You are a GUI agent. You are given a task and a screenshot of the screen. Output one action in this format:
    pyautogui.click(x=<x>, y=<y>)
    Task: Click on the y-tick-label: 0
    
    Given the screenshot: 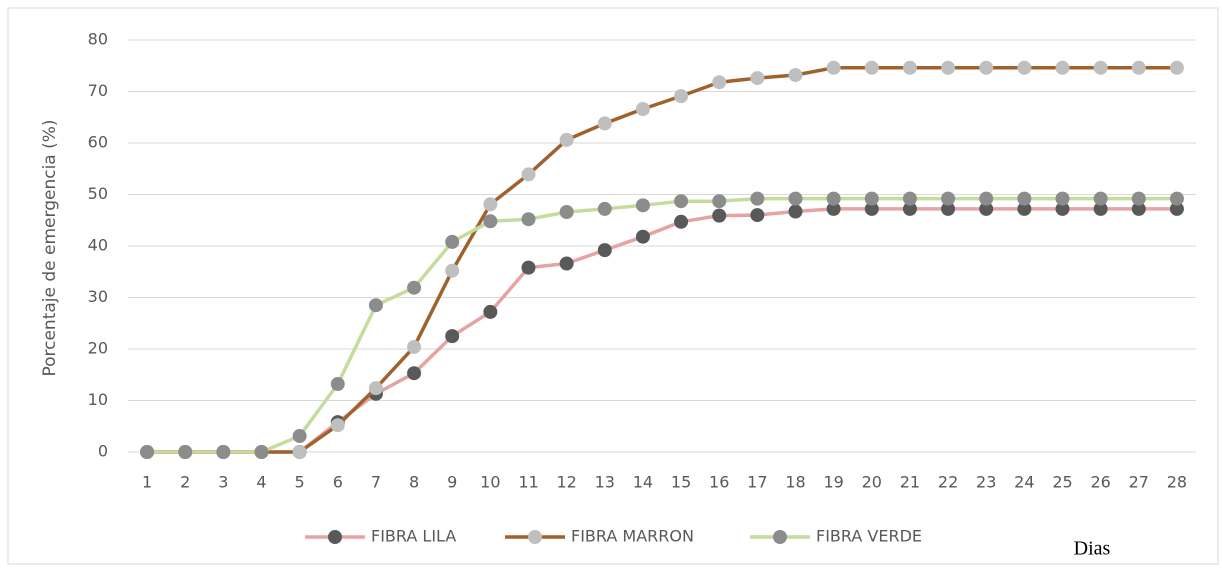 What is the action you would take?
    pyautogui.click(x=103, y=451)
    